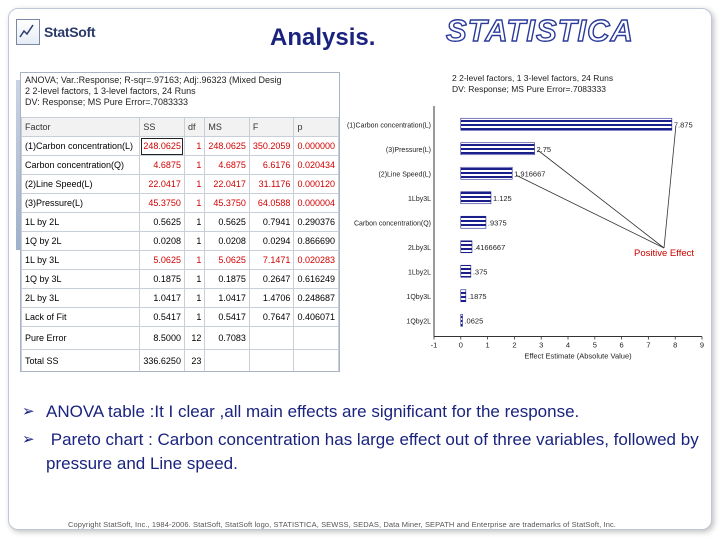 This screenshot has height=540, width=720. I want to click on table-row: 2L by 3L 1.0417 1 1.0417 1.4706 0.248687, so click(180, 298).